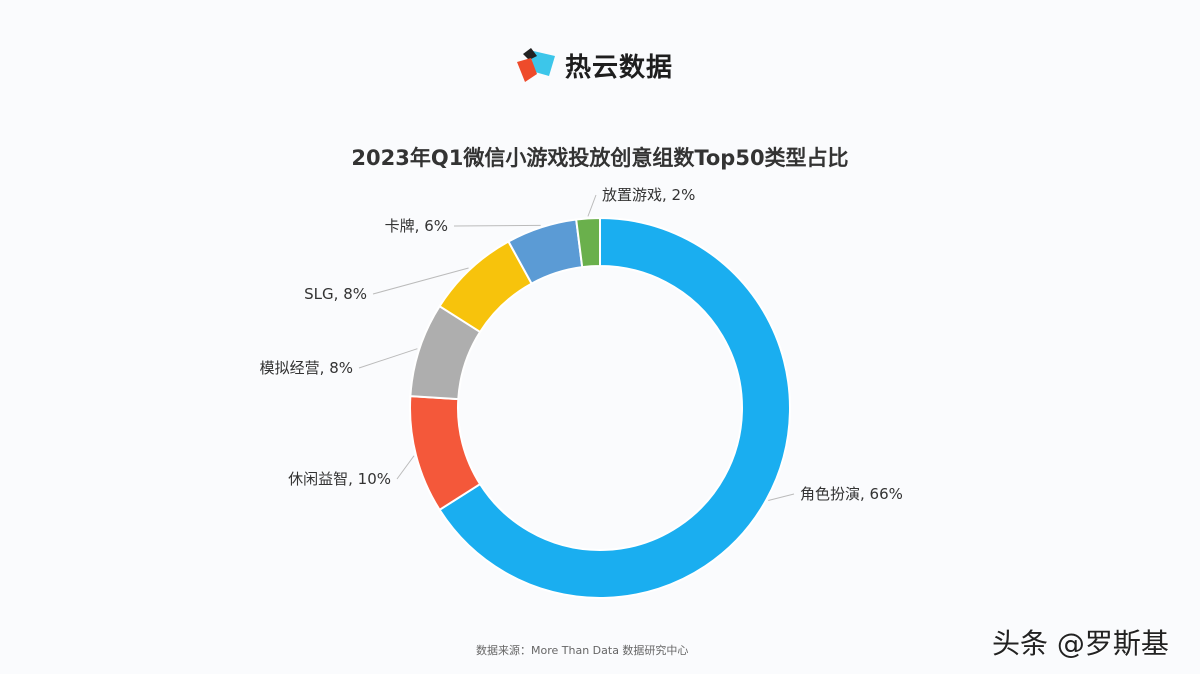  What do you see at coordinates (416, 226) in the screenshot?
I see `slice-label-4: 卡牌, 6%` at bounding box center [416, 226].